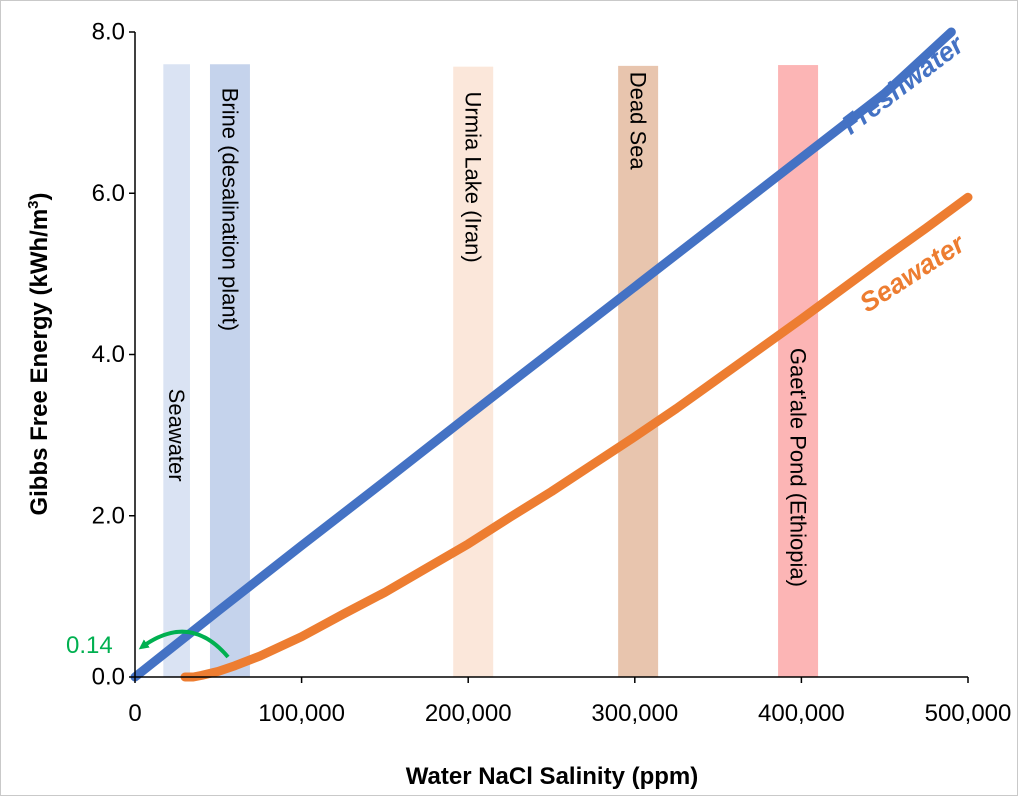 Image resolution: width=1018 pixels, height=796 pixels. Describe the element at coordinates (89, 645) in the screenshot. I see `annotation-value: 0.14` at that location.